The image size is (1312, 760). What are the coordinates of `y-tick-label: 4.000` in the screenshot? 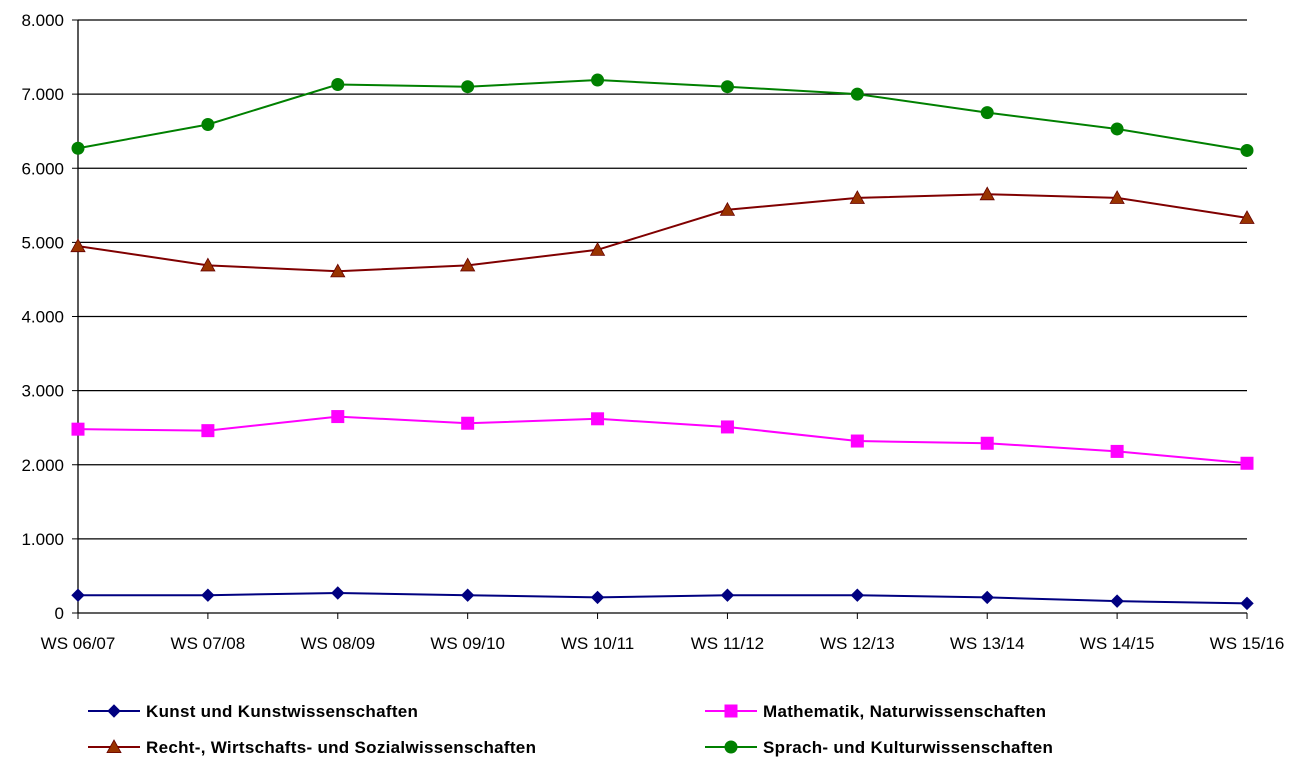 It's located at (42, 317).